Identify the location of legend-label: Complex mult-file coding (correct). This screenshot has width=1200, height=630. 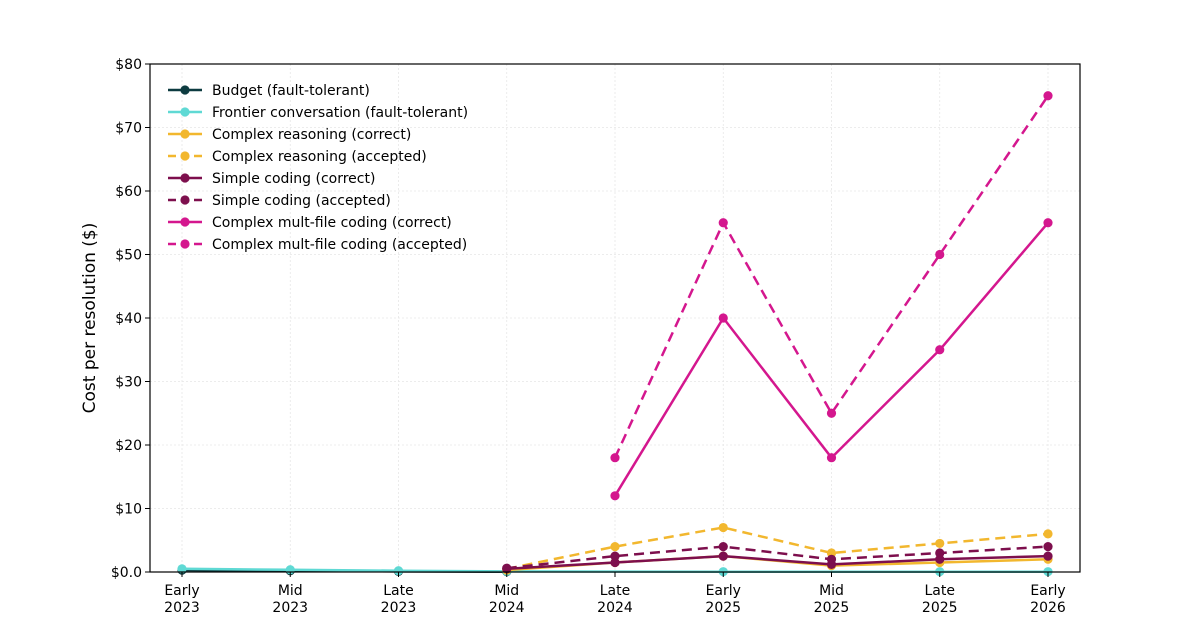
(332, 223).